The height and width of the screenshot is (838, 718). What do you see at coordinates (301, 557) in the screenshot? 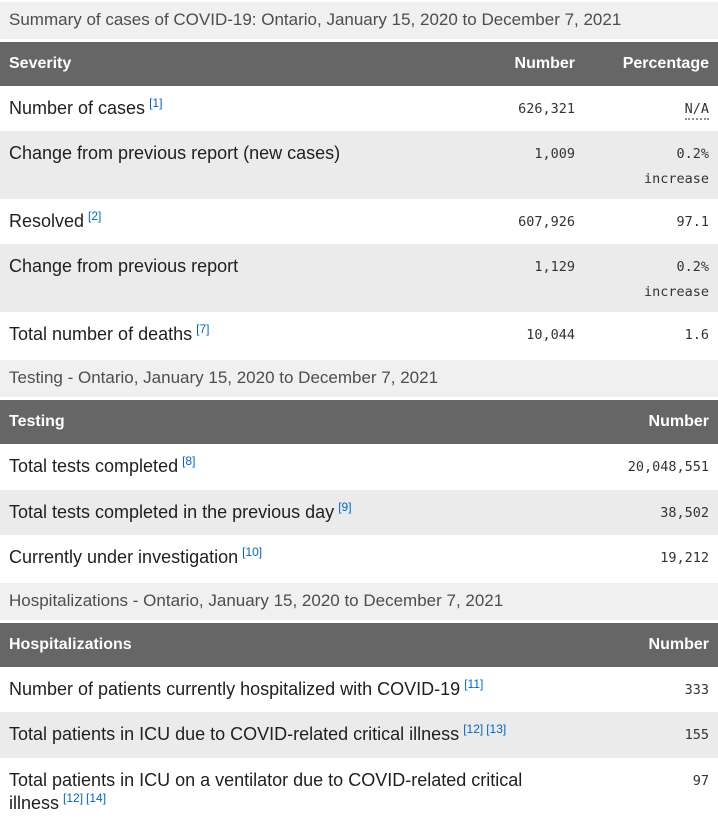
I see `row-label: Currently under investigation [10]` at bounding box center [301, 557].